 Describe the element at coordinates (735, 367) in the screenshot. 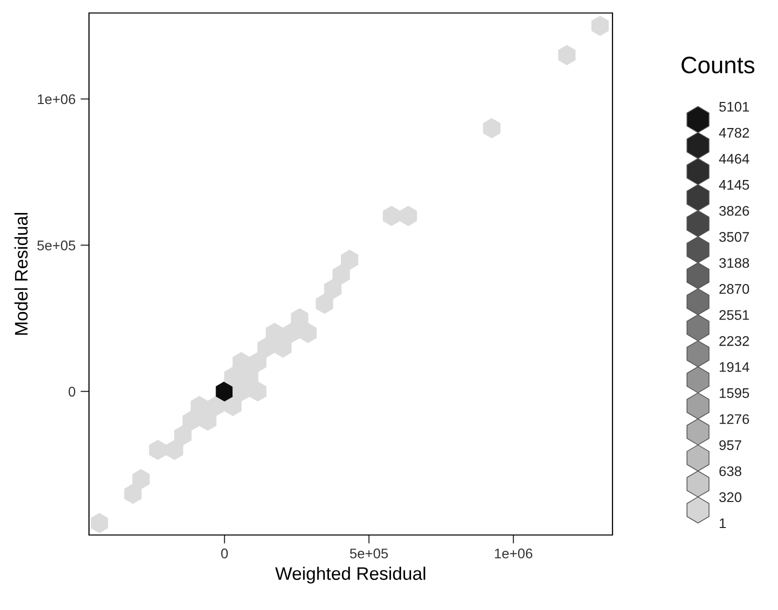

I see `color-bar-label: 1914` at that location.